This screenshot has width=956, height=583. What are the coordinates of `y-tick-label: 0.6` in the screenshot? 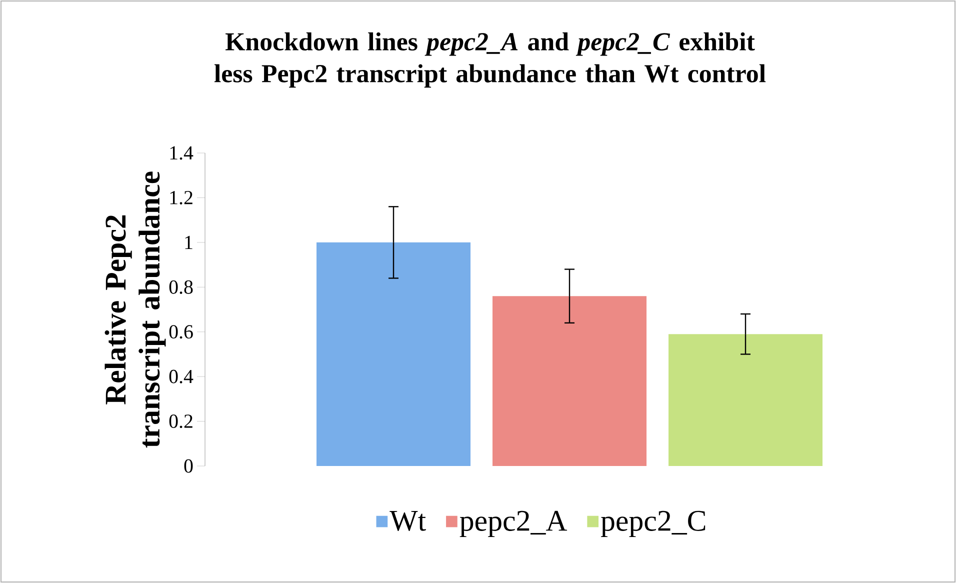 It's located at (181, 332).